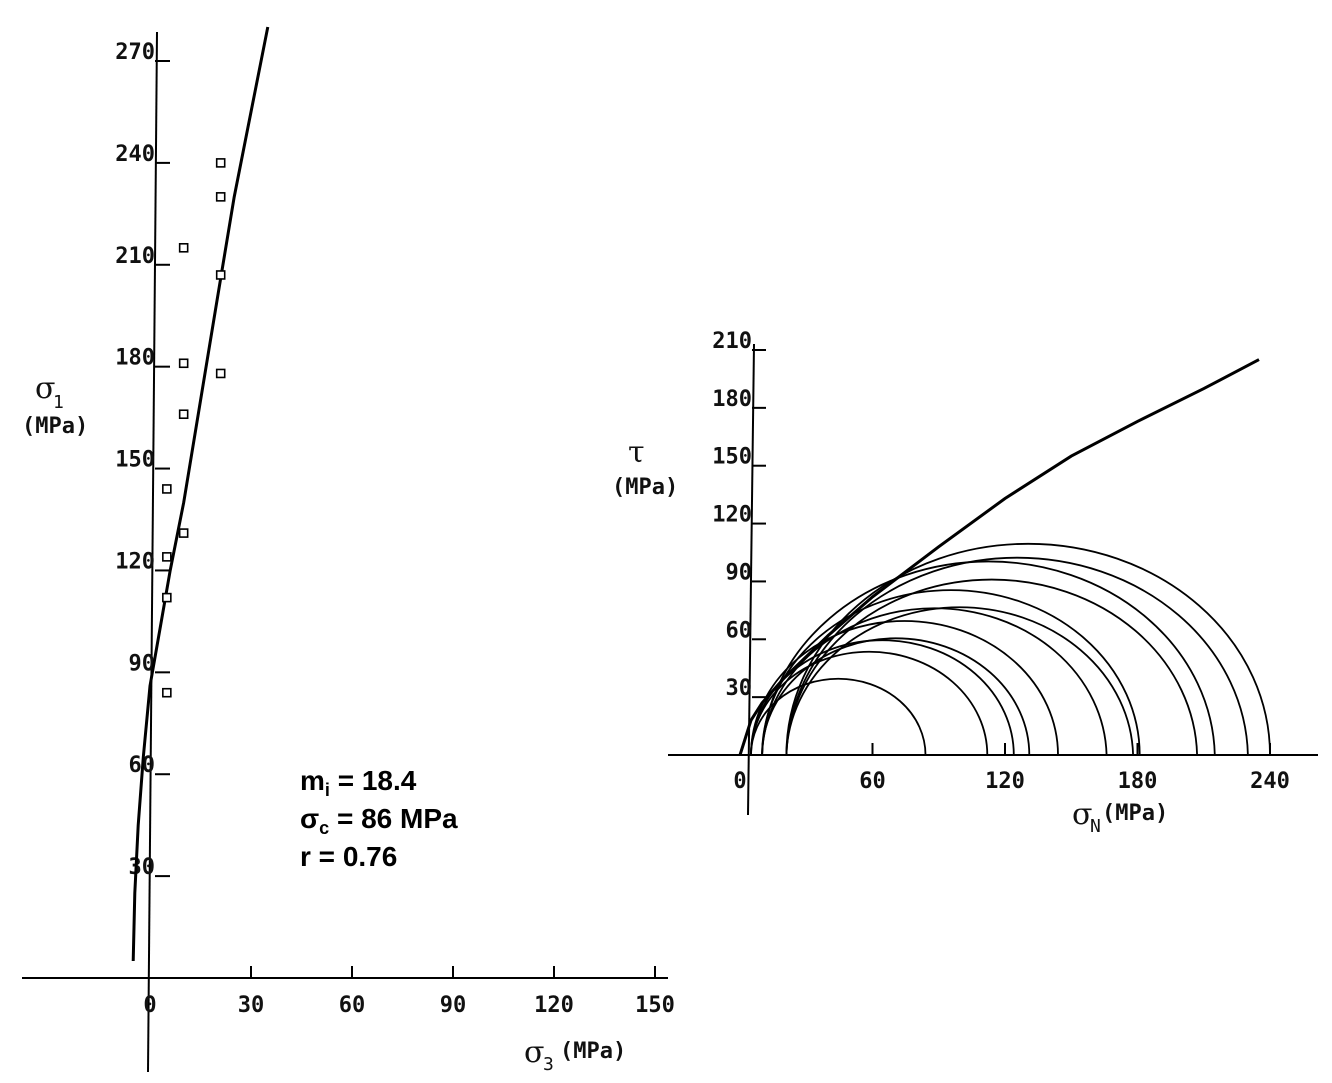 The width and height of the screenshot is (1332, 1083). I want to click on annotation-line: mi = 18.4, so click(358, 782).